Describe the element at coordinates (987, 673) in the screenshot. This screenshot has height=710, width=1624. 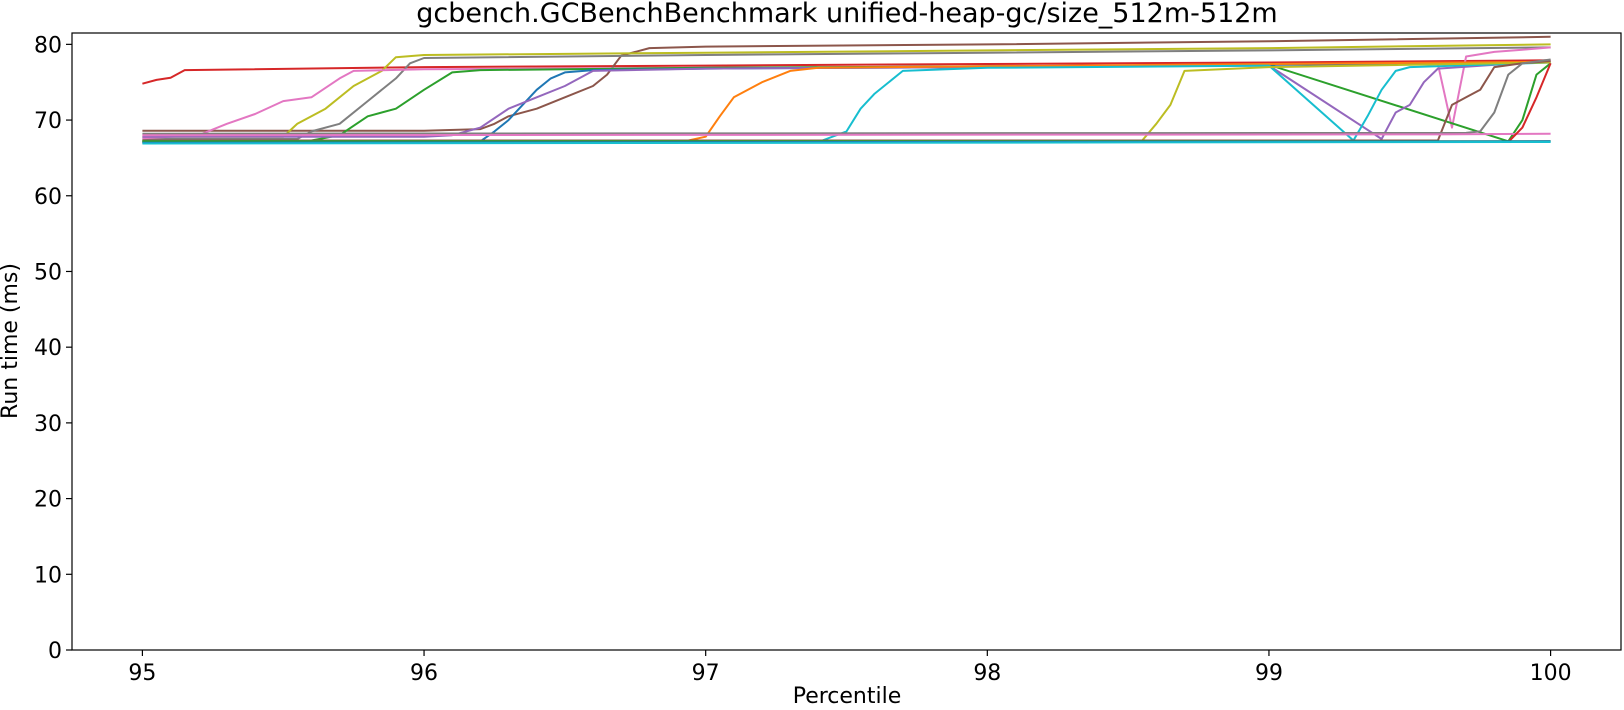
I see `x-tick-label: 98` at that location.